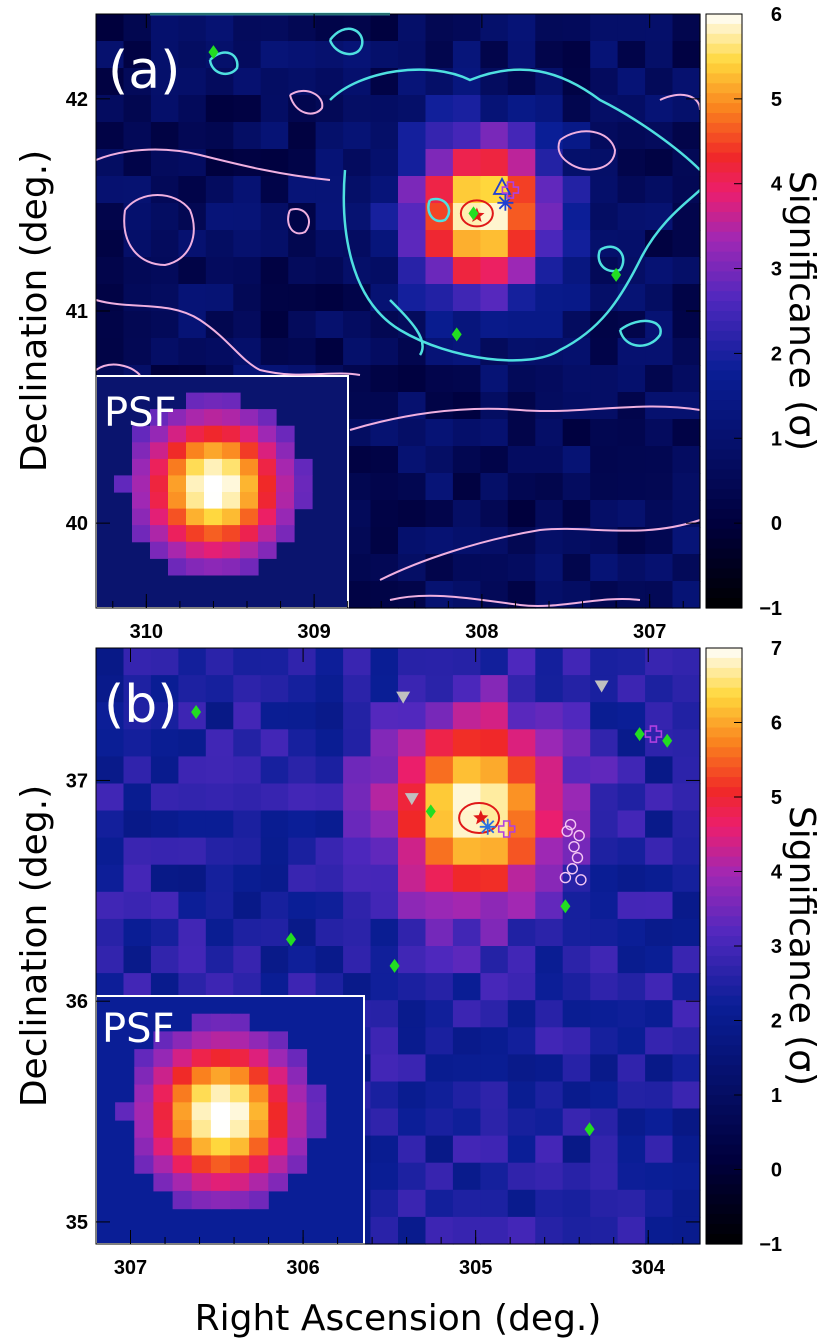 The height and width of the screenshot is (1344, 830). I want to click on purple-cross-marker, so click(510, 190).